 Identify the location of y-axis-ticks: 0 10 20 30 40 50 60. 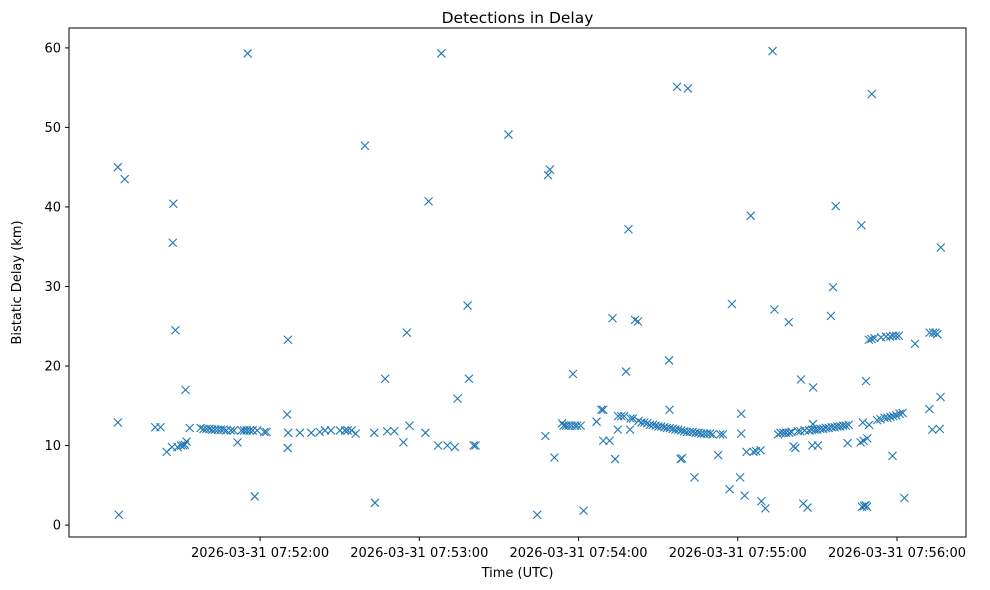
(56, 287).